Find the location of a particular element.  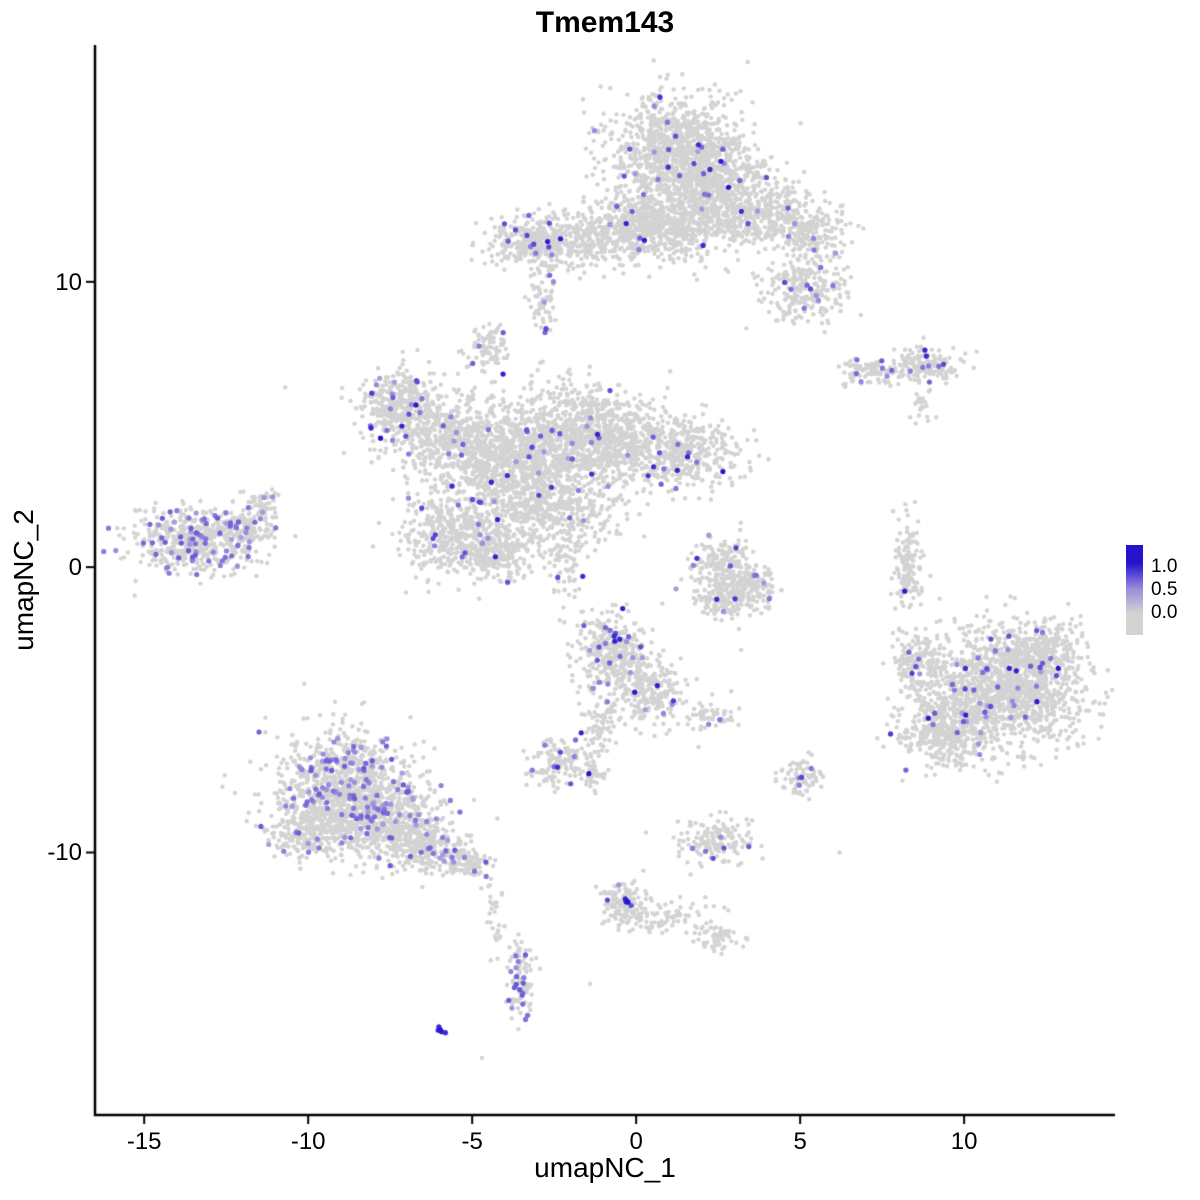

y-axis-label: umapNC_2 is located at coordinates (23, 580).